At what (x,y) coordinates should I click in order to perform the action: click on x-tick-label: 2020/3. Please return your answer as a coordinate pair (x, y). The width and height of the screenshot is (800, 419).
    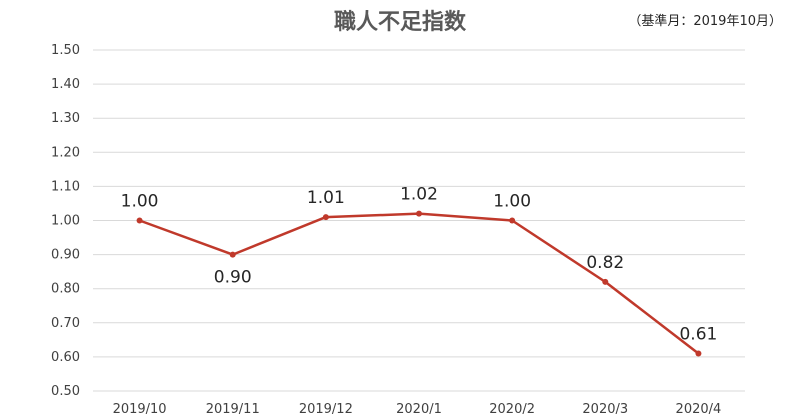
    Looking at the image, I should click on (605, 409).